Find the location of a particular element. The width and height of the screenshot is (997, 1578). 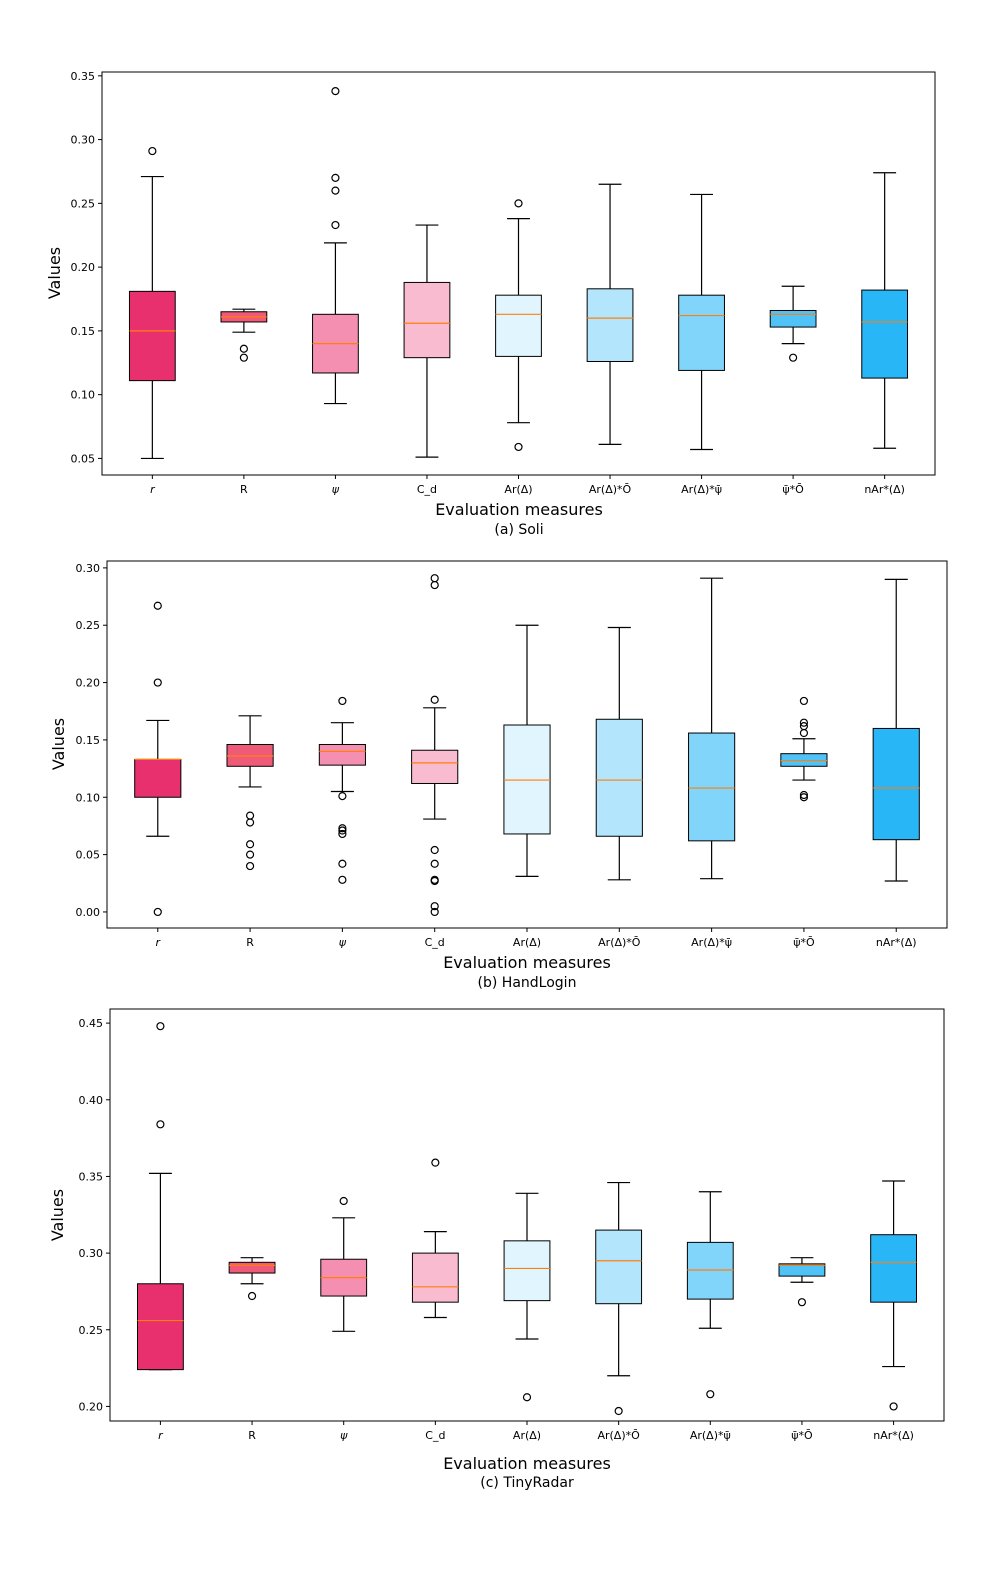

box-ArO is located at coordinates (619, 753).